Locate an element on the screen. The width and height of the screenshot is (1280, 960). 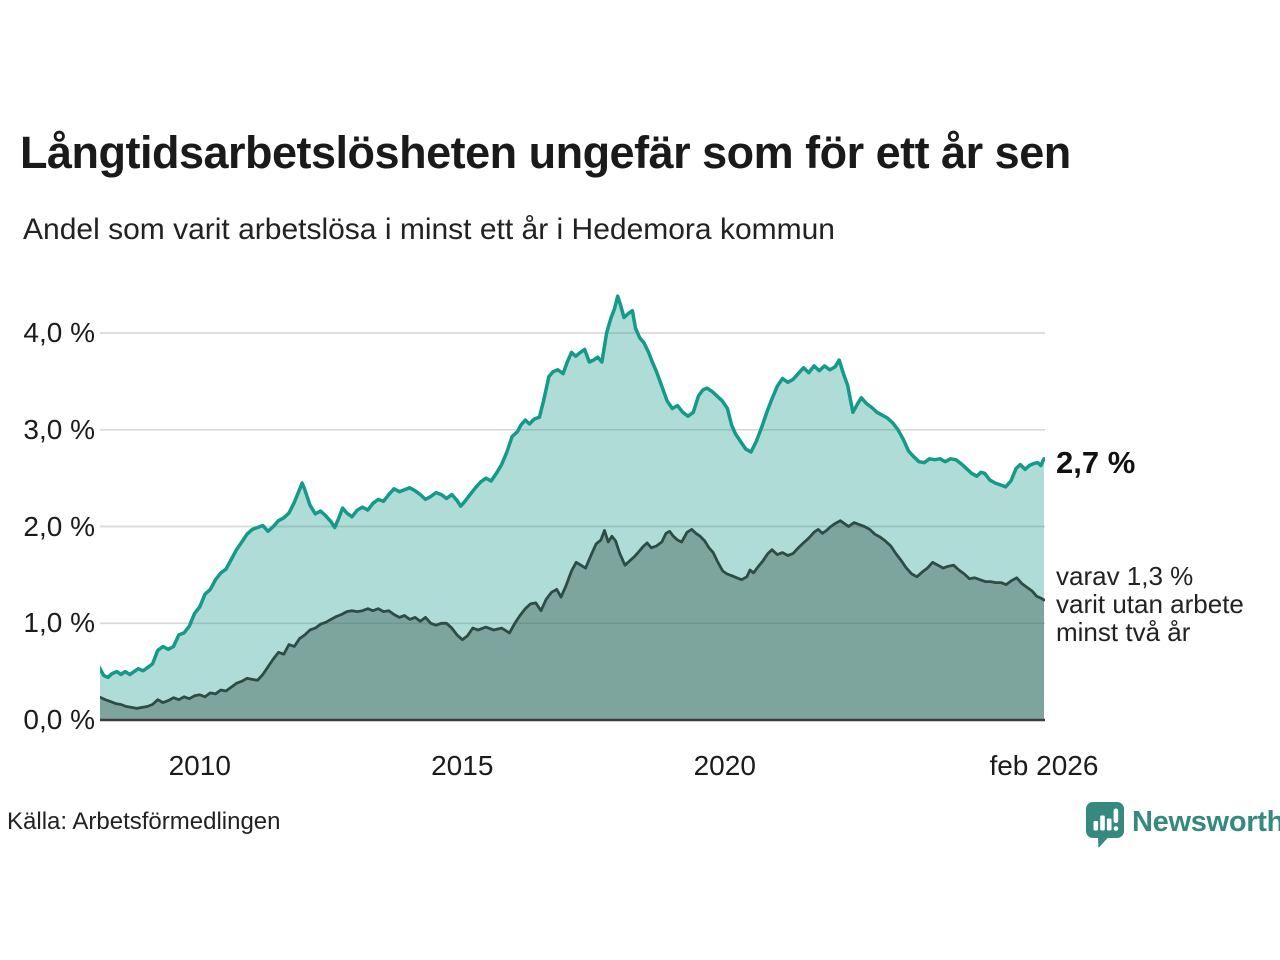
y-tick-label-1: 1,0 % is located at coordinates (59, 623).